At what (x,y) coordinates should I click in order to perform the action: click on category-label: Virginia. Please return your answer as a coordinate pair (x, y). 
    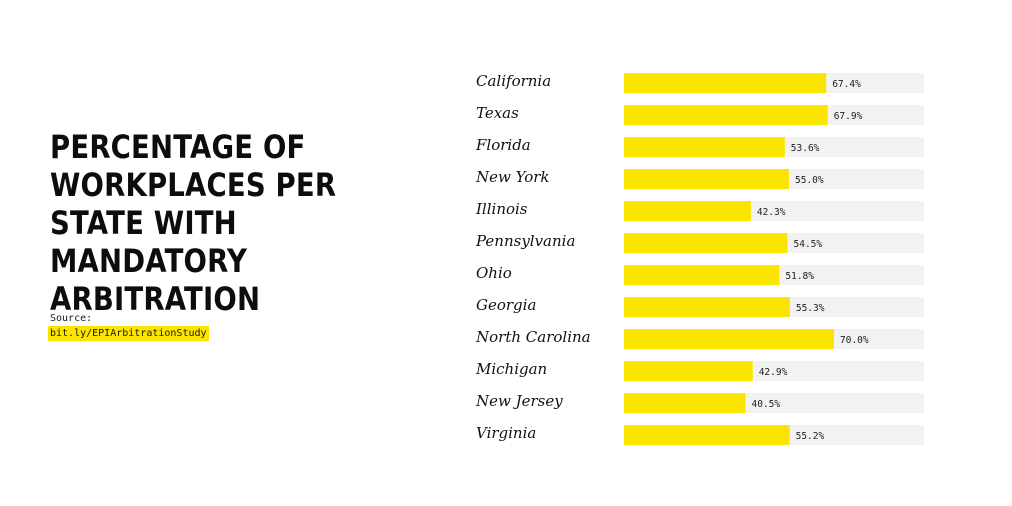
    Looking at the image, I should click on (506, 433).